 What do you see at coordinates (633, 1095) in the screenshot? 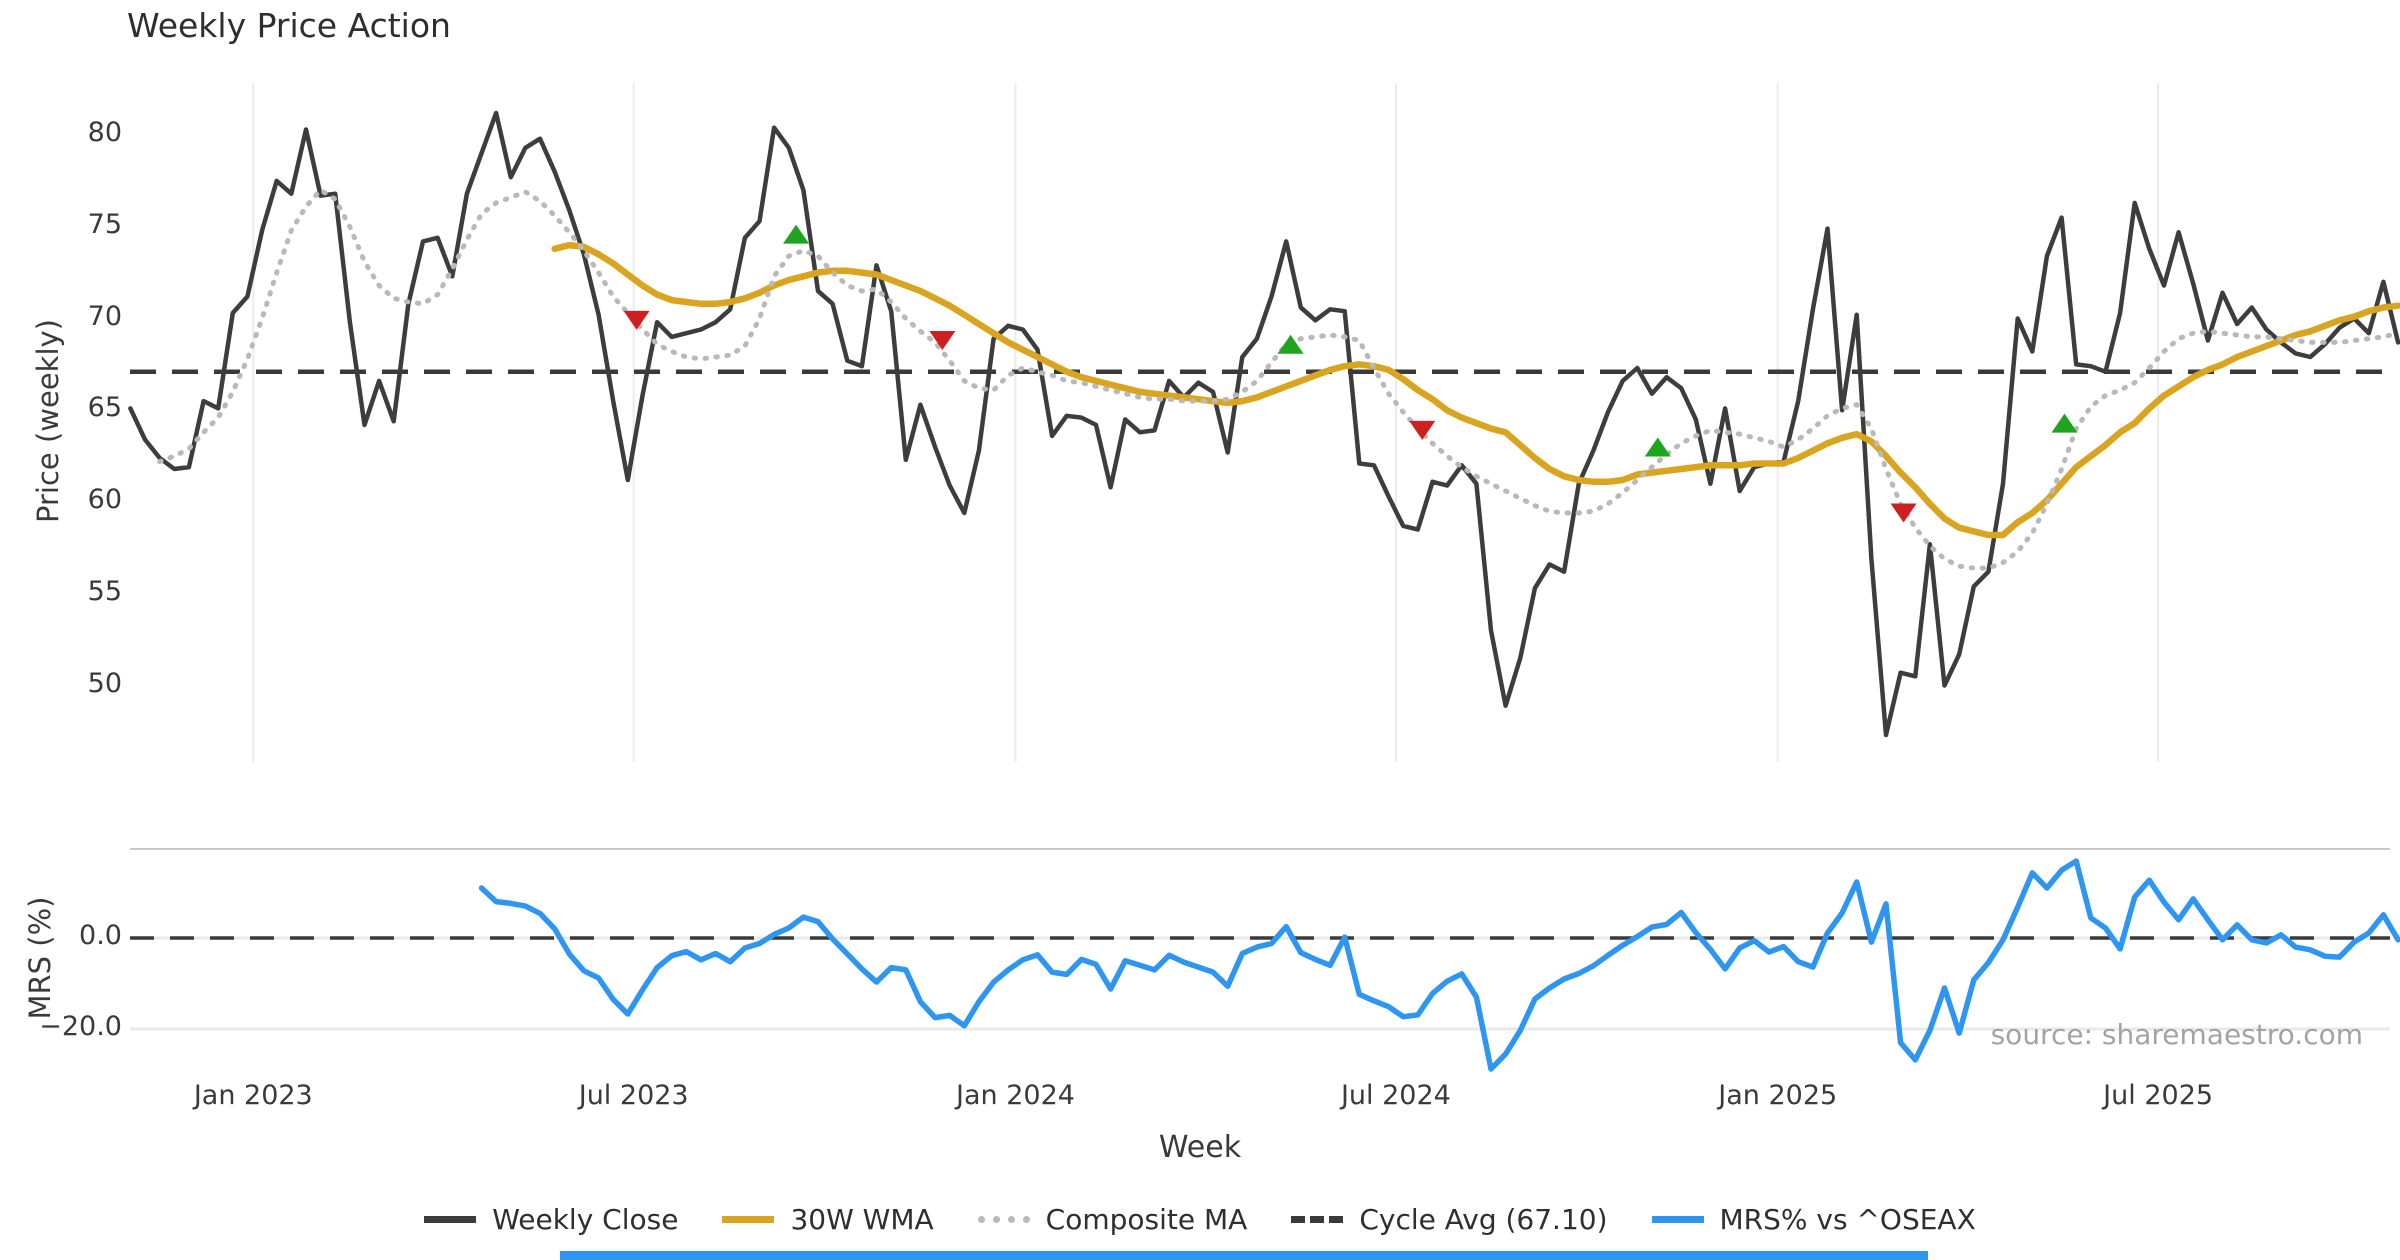
I see `date-tick-Jul-2023: Jul 2023` at bounding box center [633, 1095].